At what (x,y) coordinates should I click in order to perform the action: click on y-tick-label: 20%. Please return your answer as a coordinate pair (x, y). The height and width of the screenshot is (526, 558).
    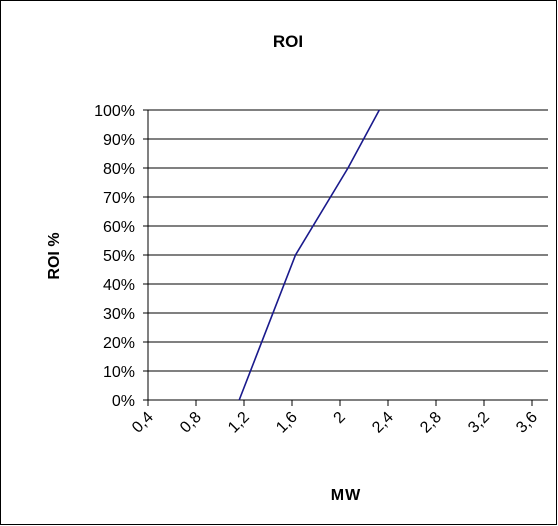
    Looking at the image, I should click on (119, 343).